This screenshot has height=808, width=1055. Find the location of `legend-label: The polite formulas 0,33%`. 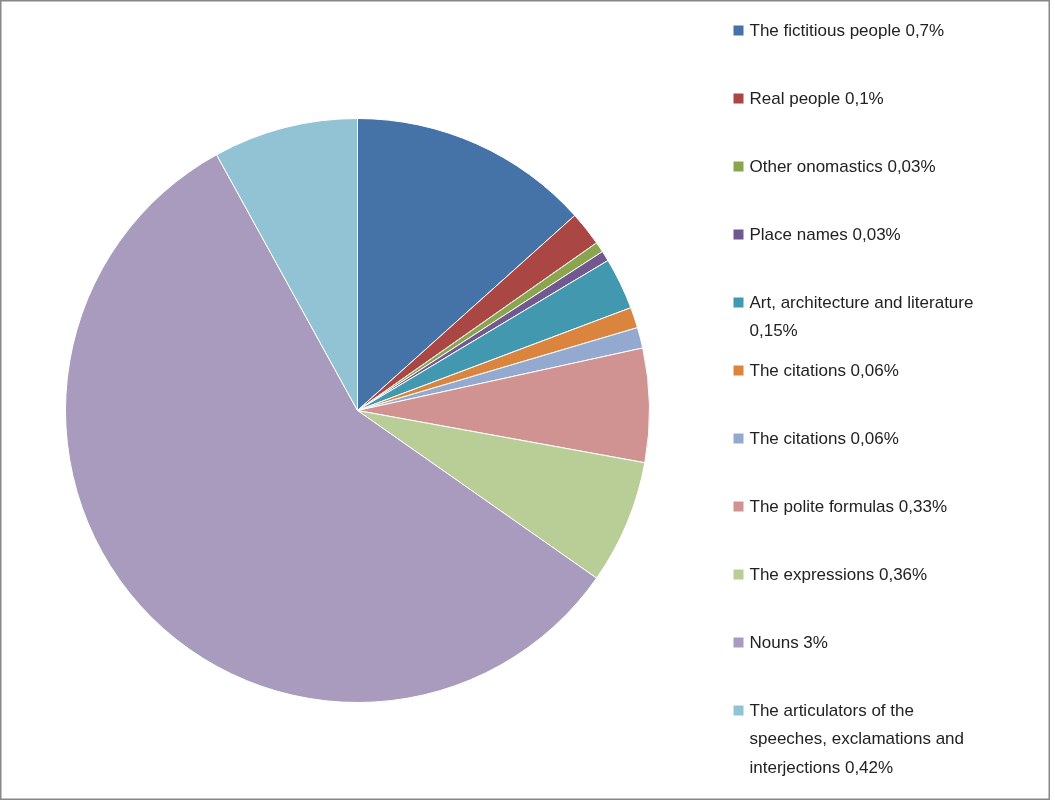

legend-label: The polite formulas 0,33% is located at coordinates (848, 506).